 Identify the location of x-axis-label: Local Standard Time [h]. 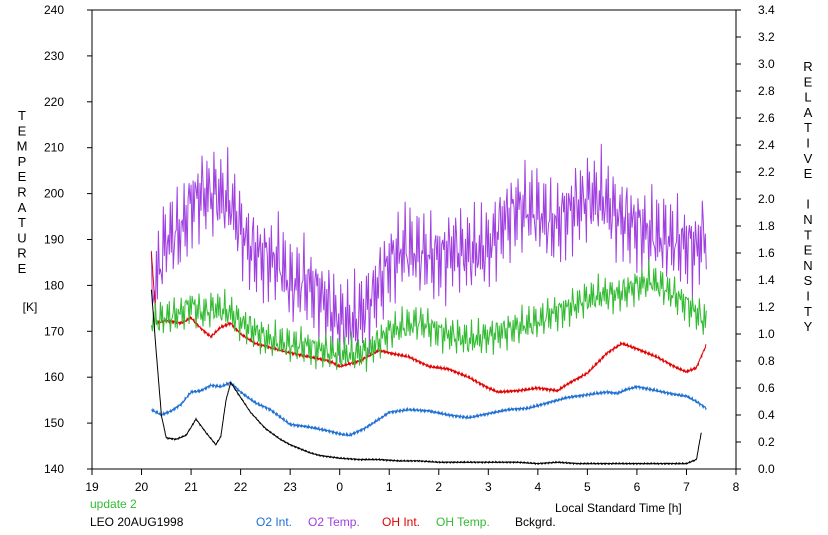
(618, 508).